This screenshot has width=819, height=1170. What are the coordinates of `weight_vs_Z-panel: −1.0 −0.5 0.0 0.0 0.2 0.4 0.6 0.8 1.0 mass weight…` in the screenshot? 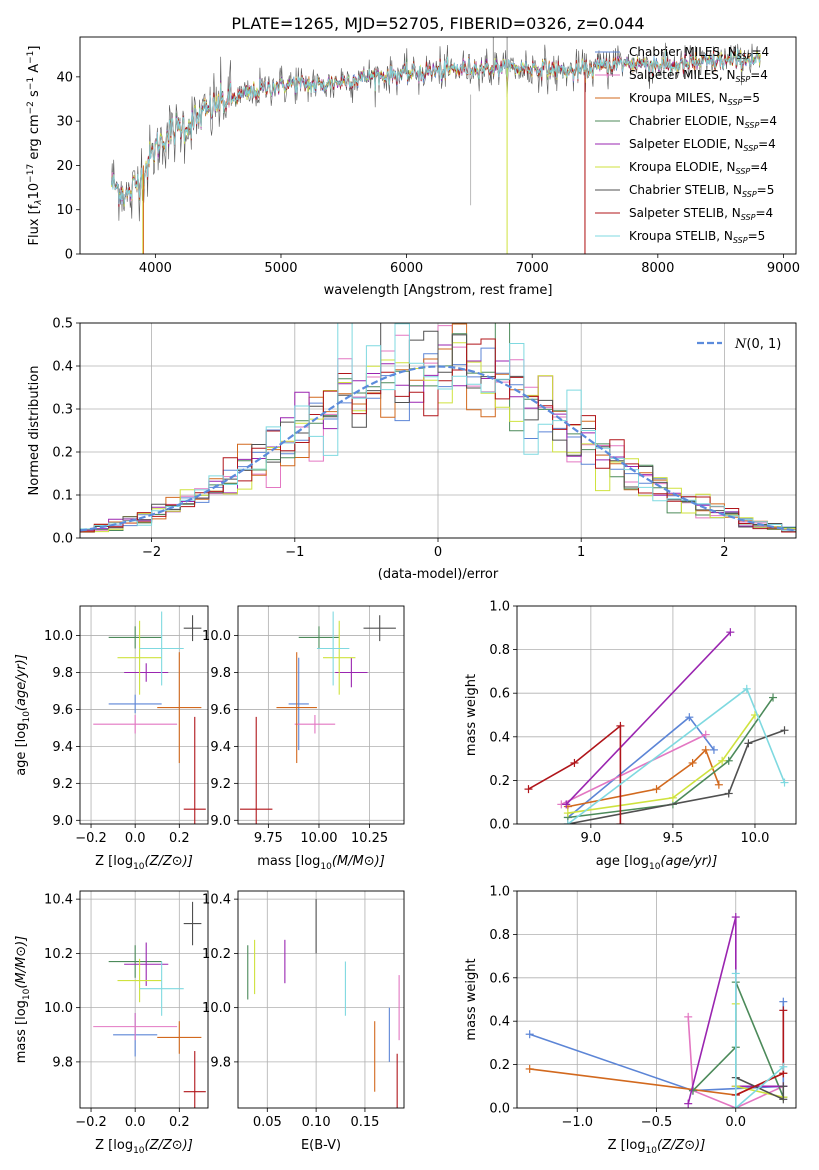 It's located at (630, 1020).